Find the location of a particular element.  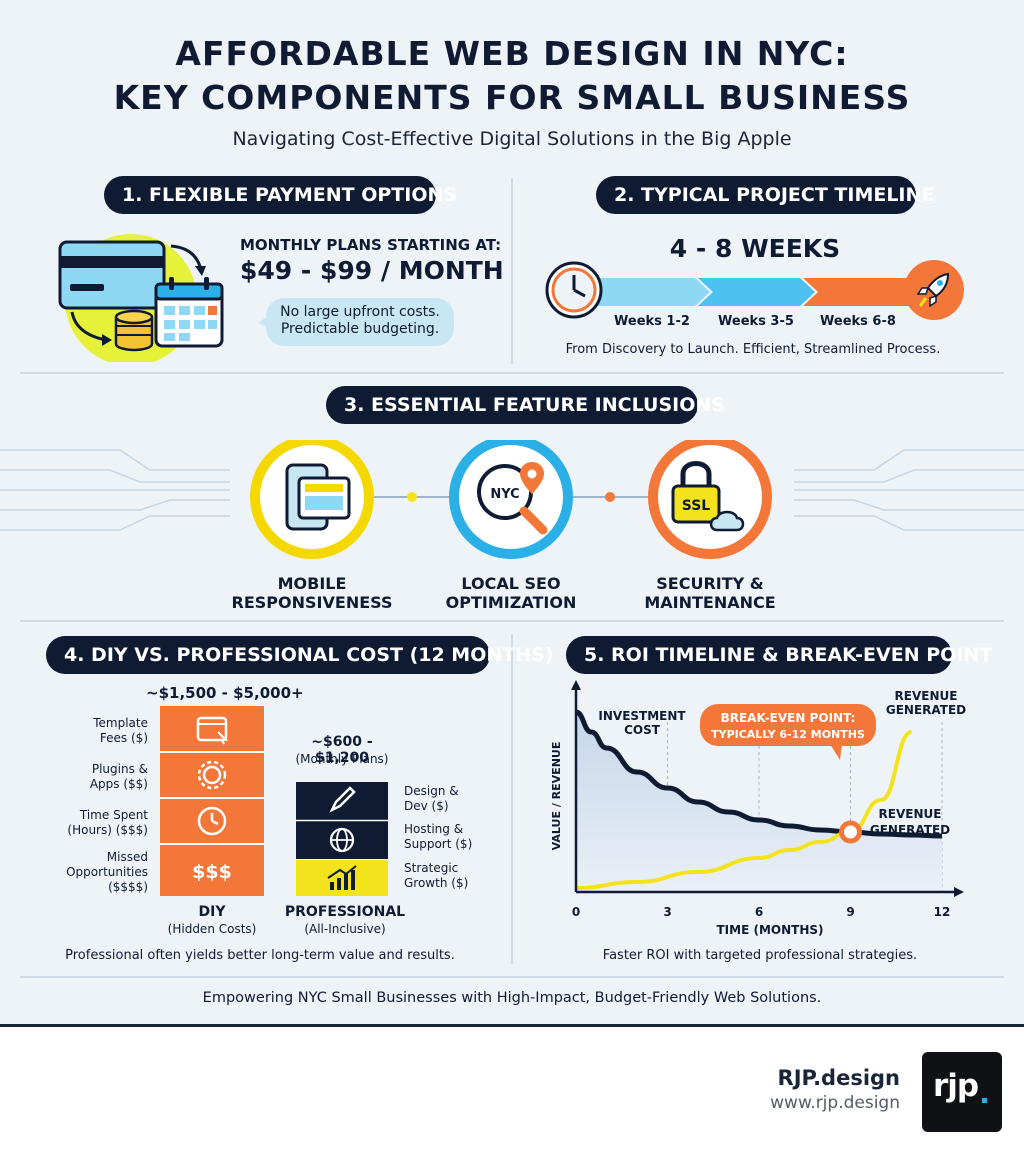

growth-chart-icon is located at coordinates (342, 877).